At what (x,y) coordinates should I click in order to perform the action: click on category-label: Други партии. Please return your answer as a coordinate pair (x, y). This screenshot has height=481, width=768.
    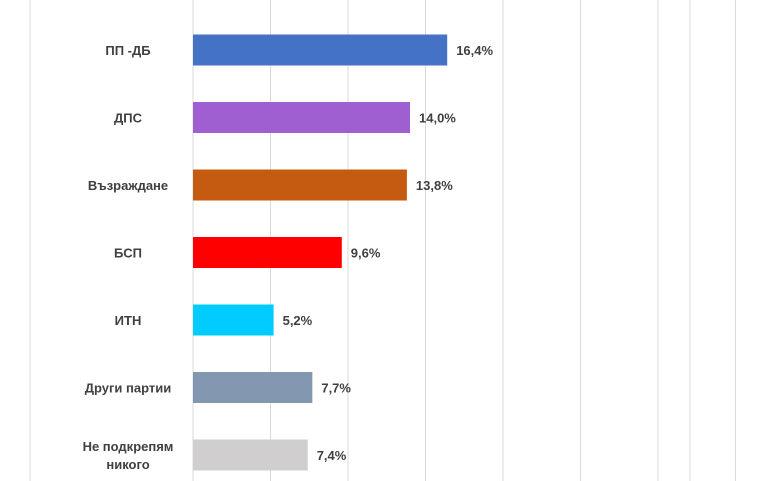
    Looking at the image, I should click on (128, 388).